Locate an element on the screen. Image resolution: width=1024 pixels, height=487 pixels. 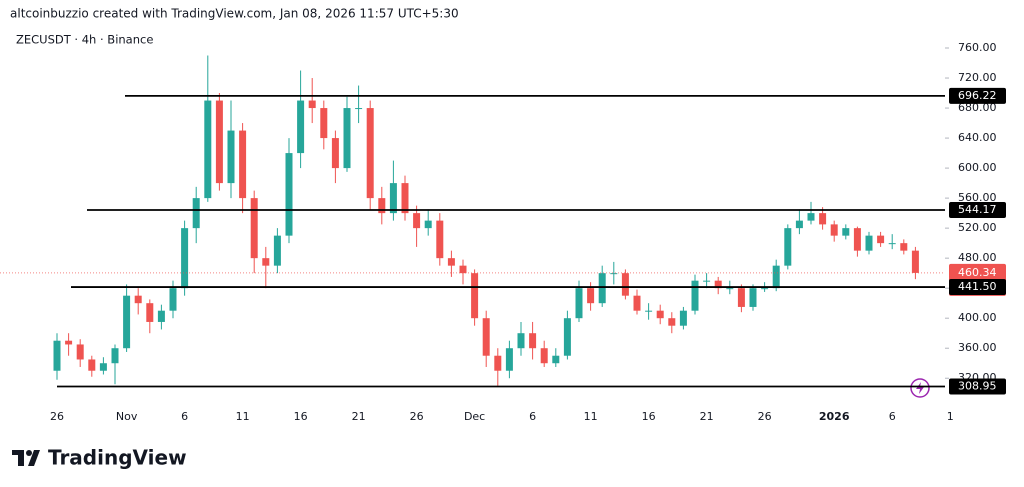
y-tick-label: 680.00 is located at coordinates (977, 107).